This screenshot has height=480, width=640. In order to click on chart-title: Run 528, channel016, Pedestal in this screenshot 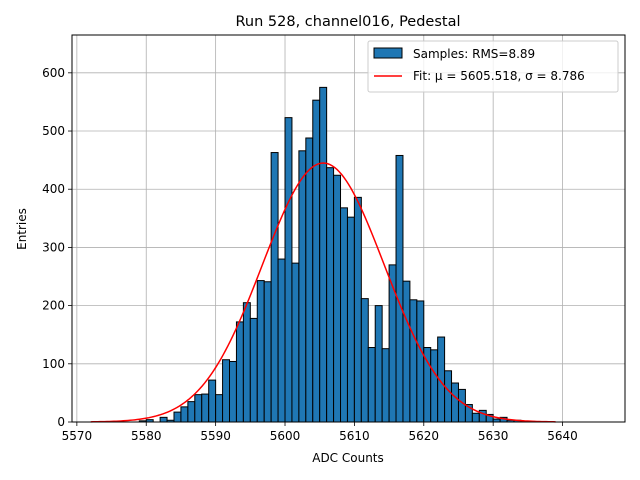, I will do `click(347, 22)`.